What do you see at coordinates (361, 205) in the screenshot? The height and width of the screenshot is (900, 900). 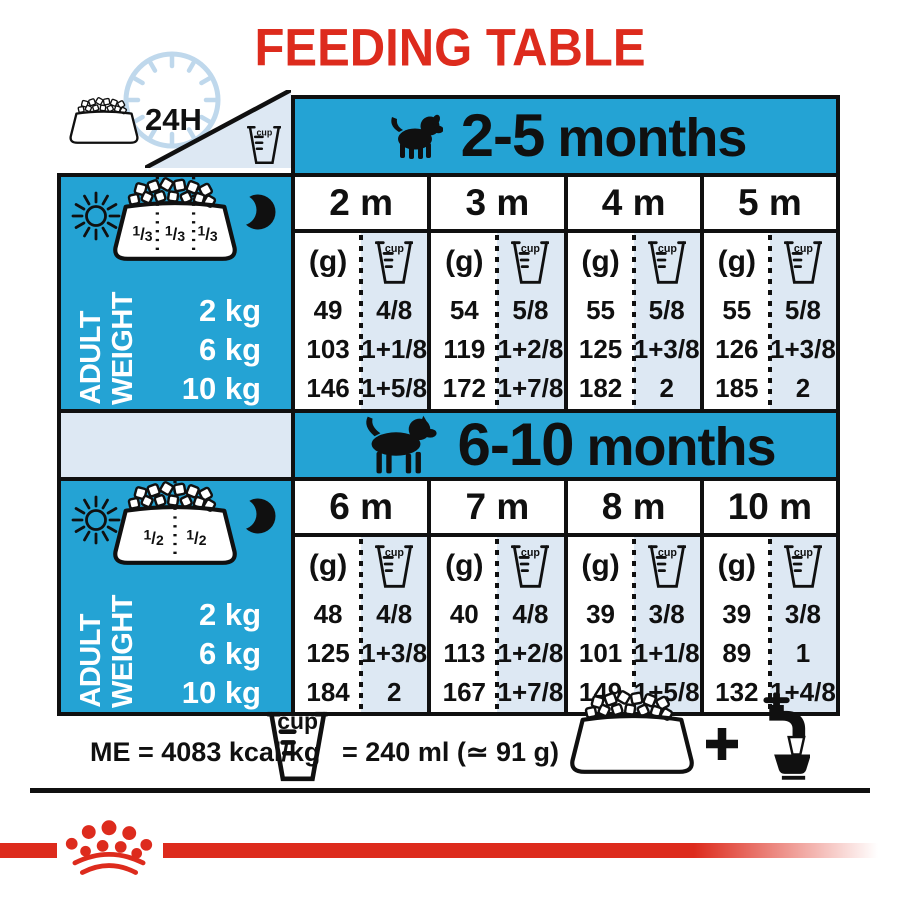 I see `month-header: 2 m` at bounding box center [361, 205].